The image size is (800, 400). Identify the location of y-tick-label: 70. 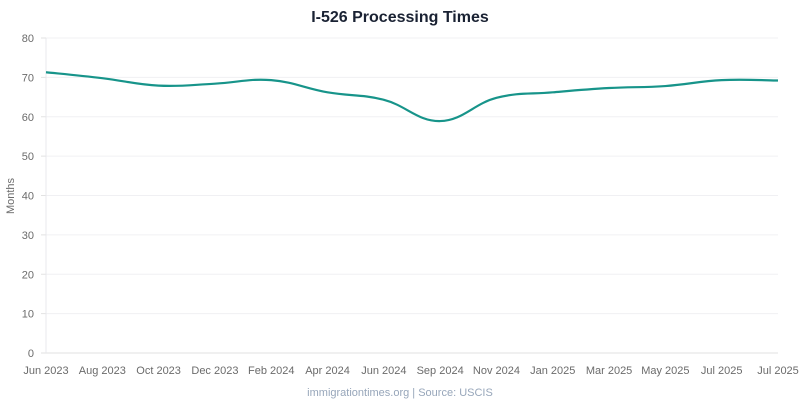
(28, 78).